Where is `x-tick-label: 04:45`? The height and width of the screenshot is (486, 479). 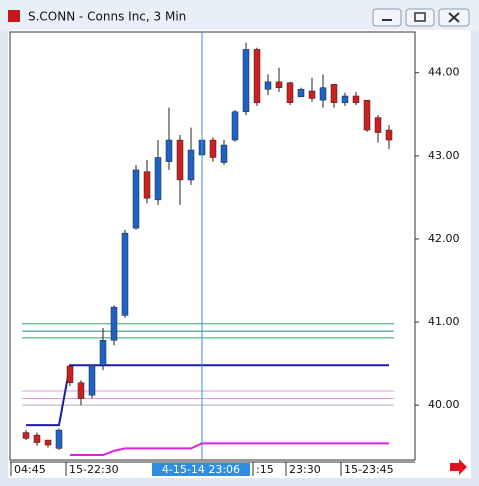 x-tick-label: 04:45 is located at coordinates (30, 469).